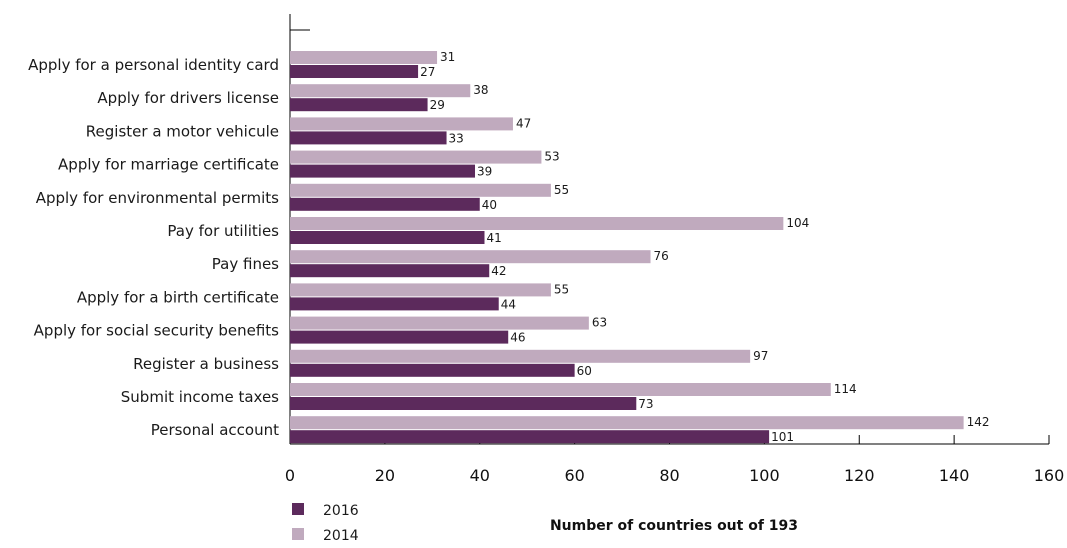  I want to click on data-label-2014: 76, so click(661, 256).